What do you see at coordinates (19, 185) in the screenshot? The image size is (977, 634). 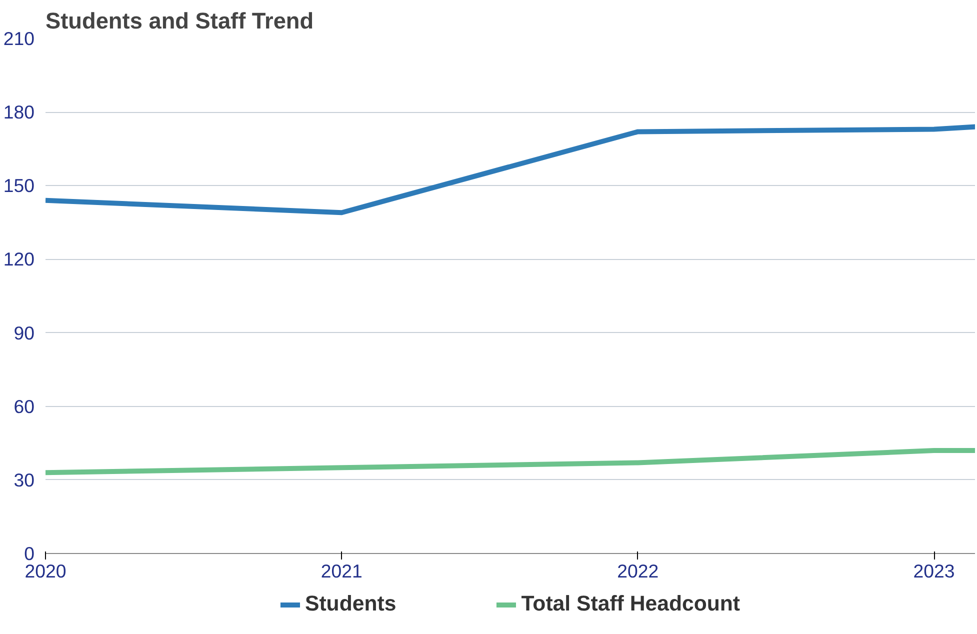 I see `y-tick-label: 150` at bounding box center [19, 185].